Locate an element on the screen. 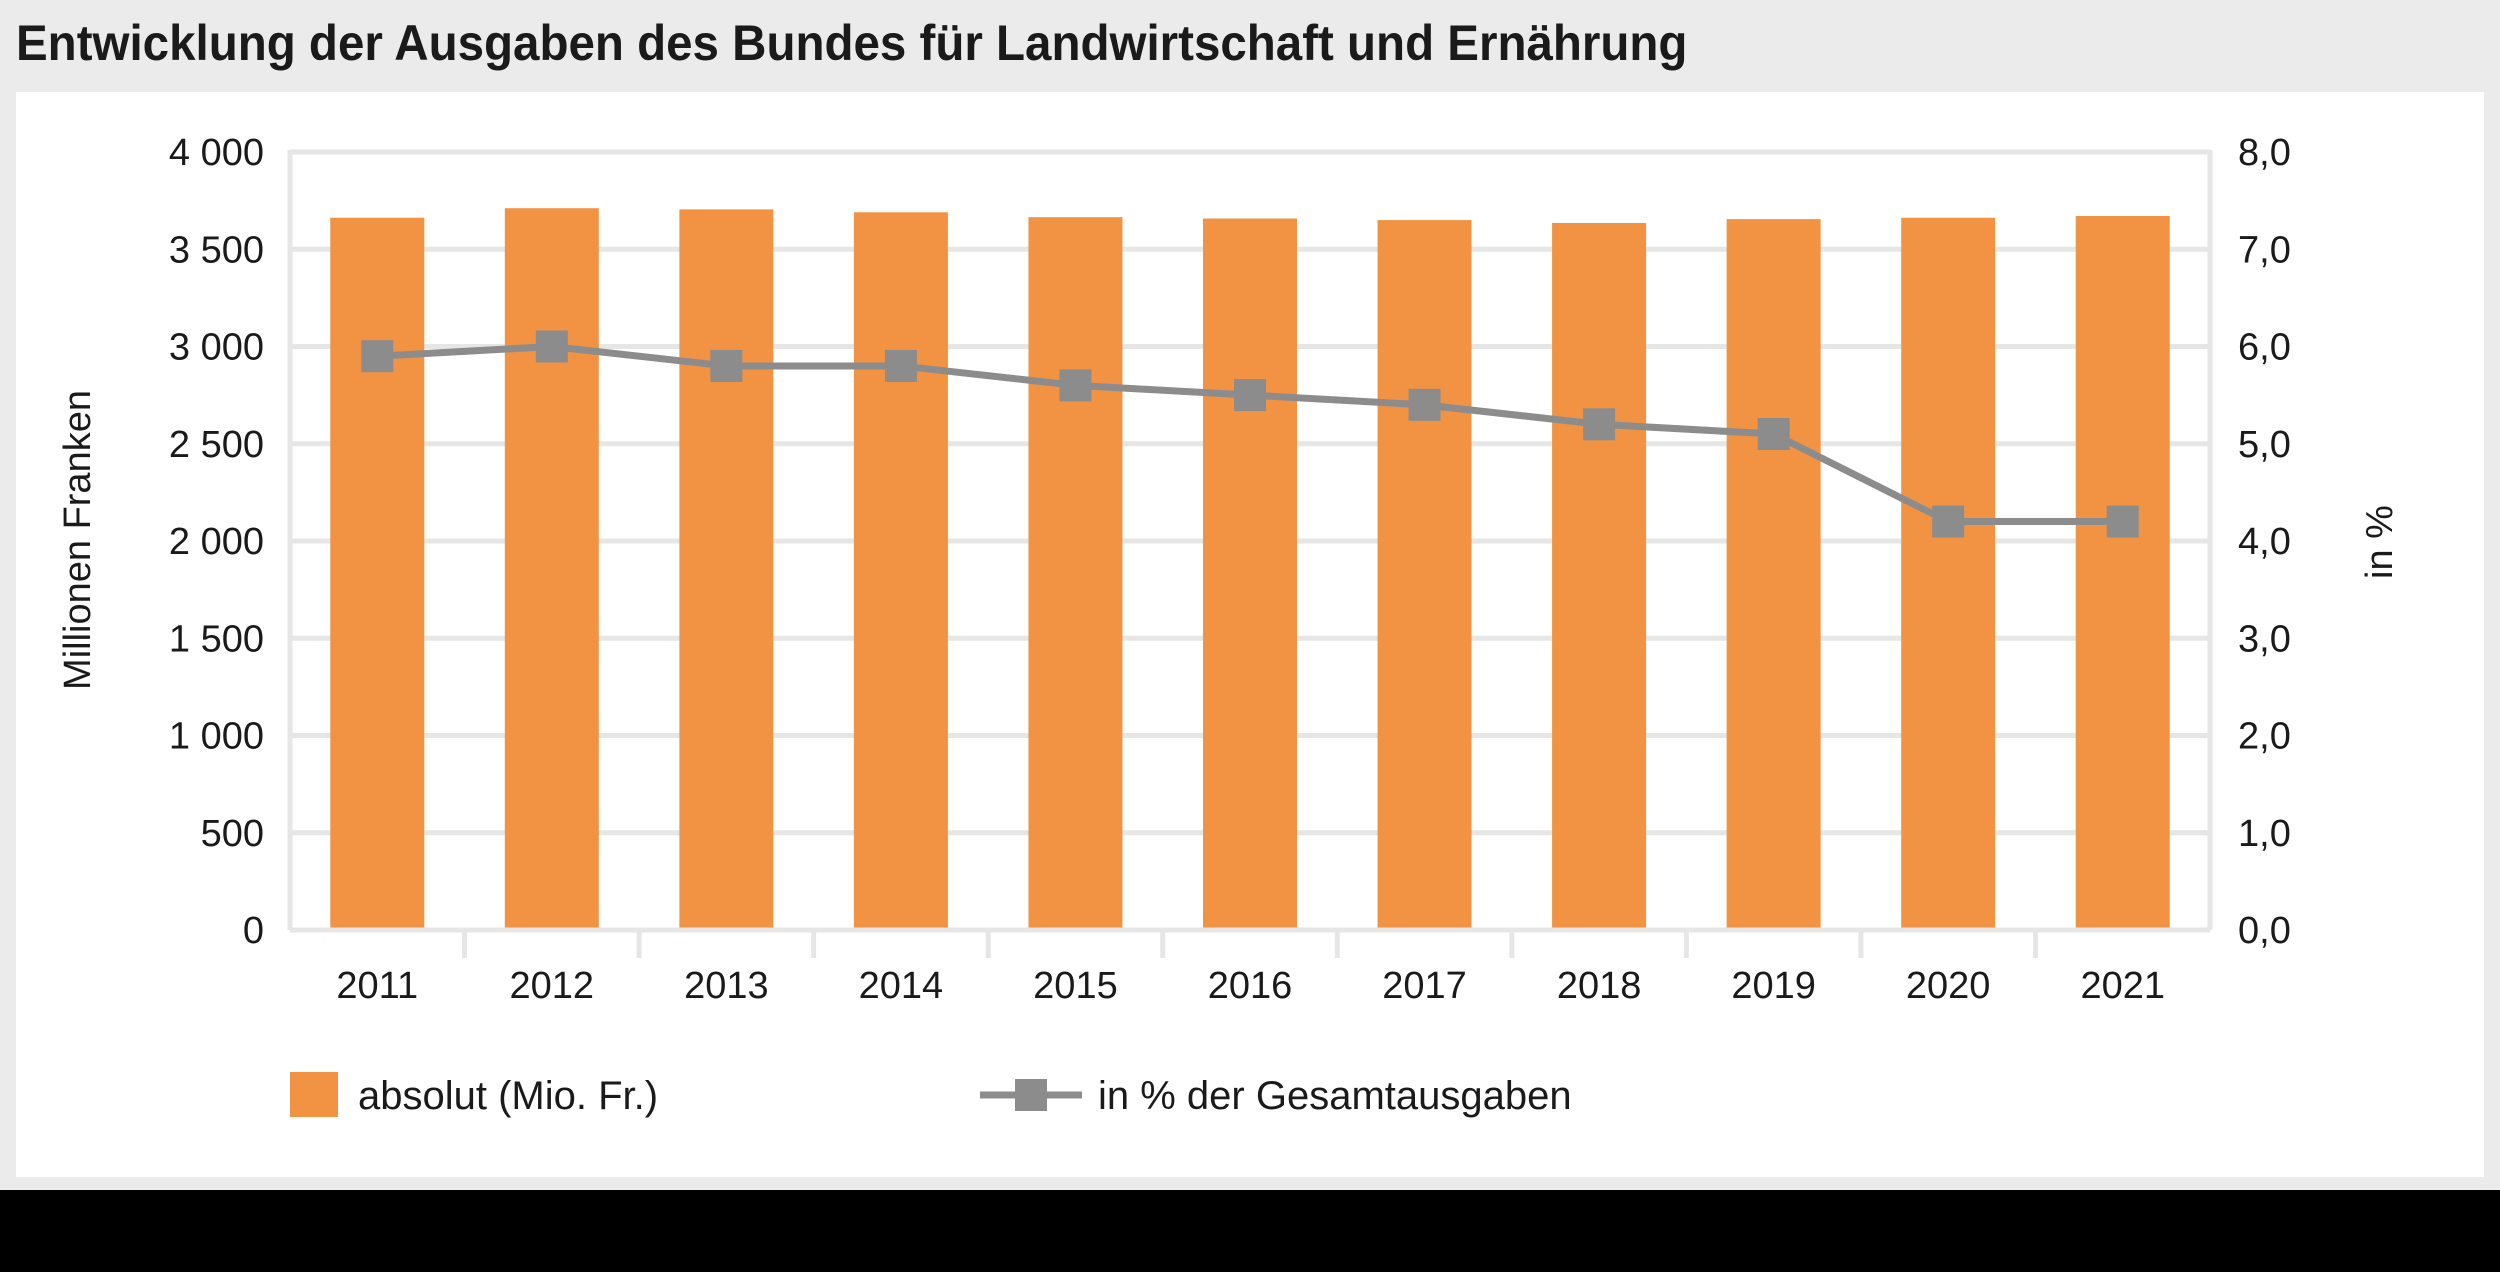 The image size is (2500, 1272). x-tick-label: 2018 is located at coordinates (1599, 986).